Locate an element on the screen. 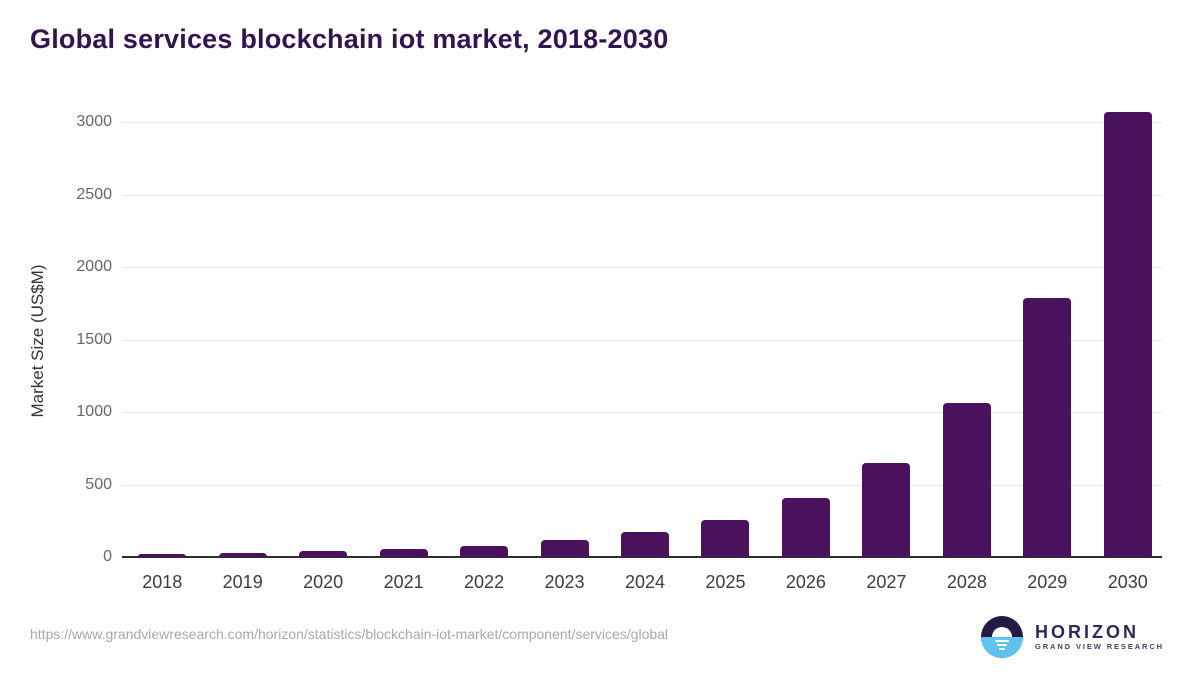 This screenshot has width=1200, height=675. bar-2027 is located at coordinates (886, 510).